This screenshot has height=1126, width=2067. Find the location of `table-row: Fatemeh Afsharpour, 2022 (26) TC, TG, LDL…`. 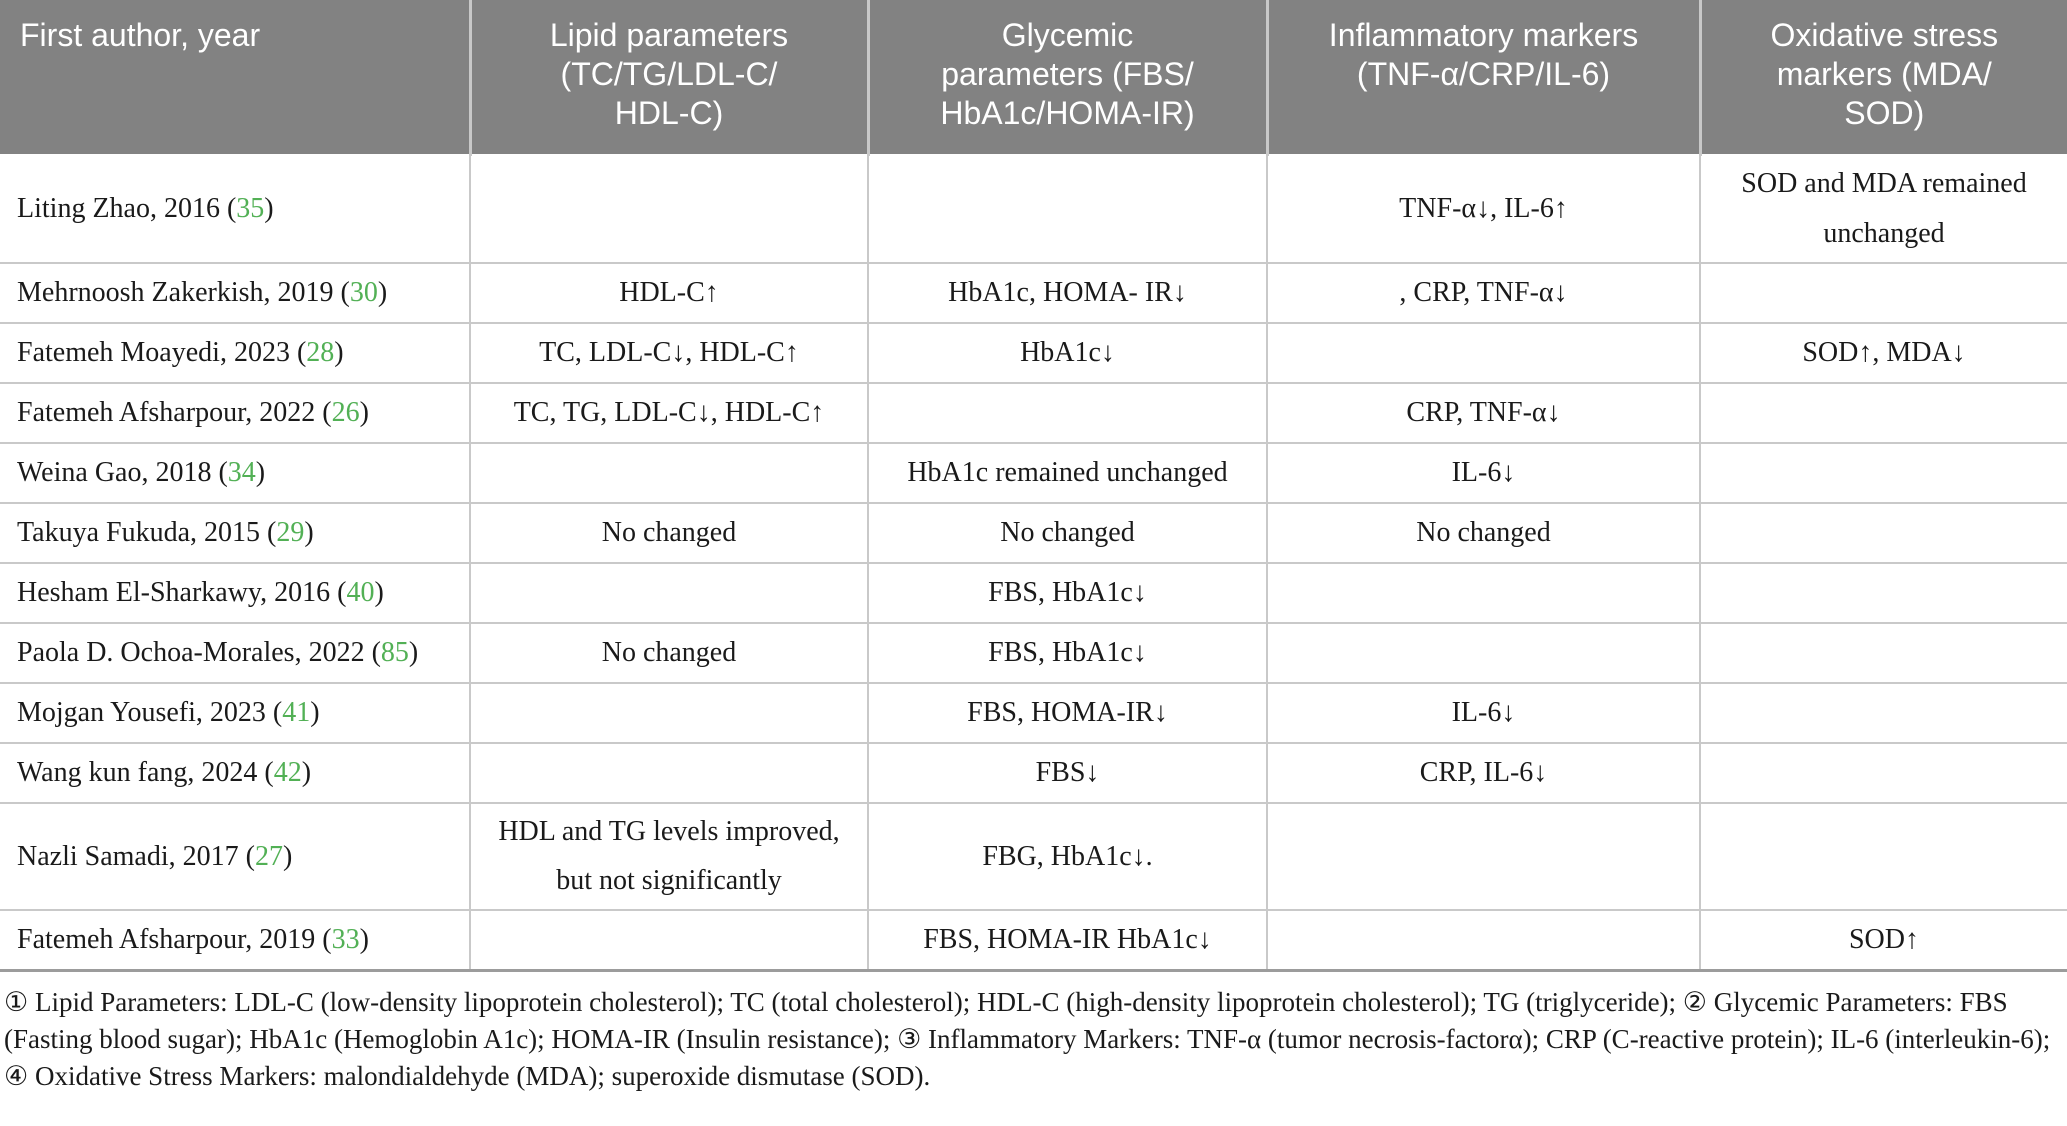

table-row: Fatemeh Afsharpour, 2022 (26) TC, TG, LDL… is located at coordinates (1033, 412).